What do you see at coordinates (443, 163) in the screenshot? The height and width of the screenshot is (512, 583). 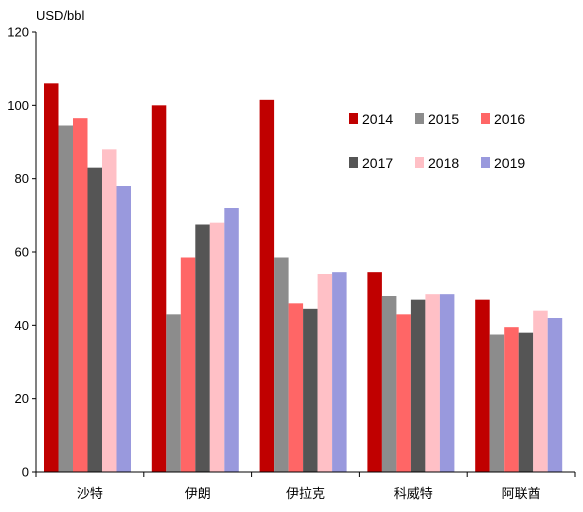 I see `legend-label-2018: 2018` at bounding box center [443, 163].